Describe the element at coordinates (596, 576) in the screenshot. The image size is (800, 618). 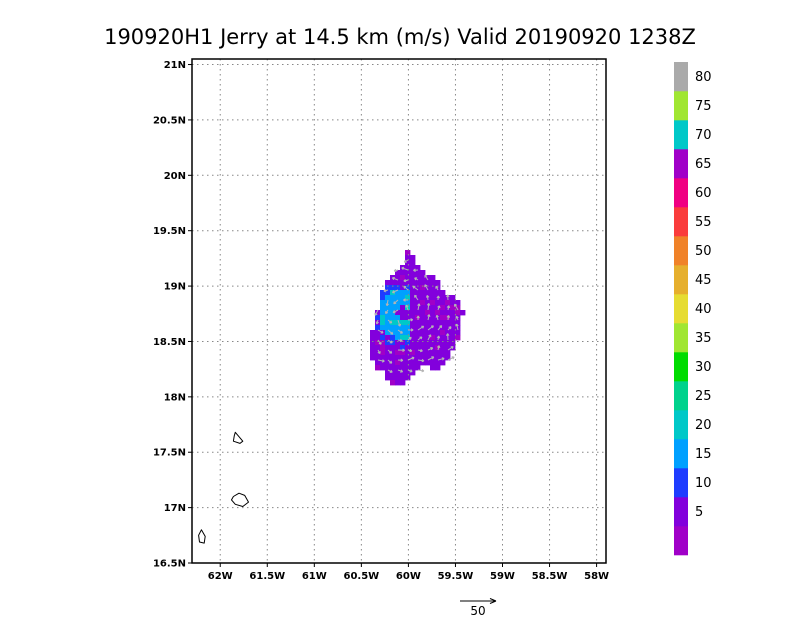
I see `x-tick-label: 58W` at that location.